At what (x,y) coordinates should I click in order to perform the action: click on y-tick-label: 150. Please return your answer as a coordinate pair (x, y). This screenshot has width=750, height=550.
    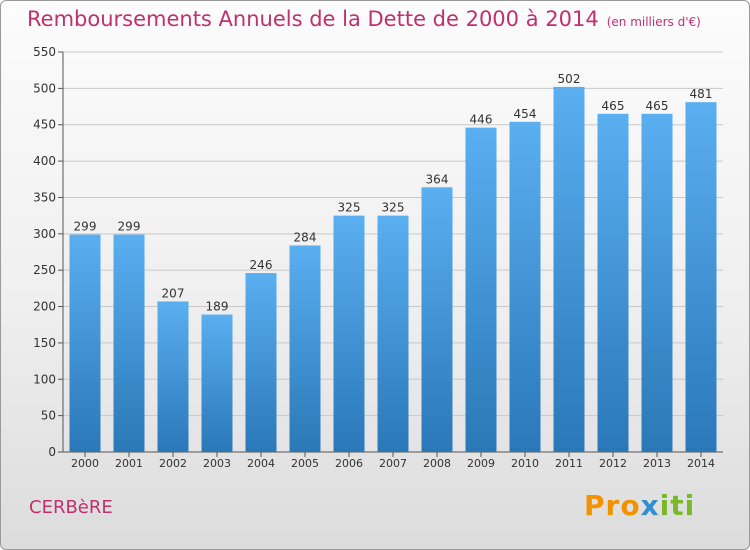
    Looking at the image, I should click on (44, 343).